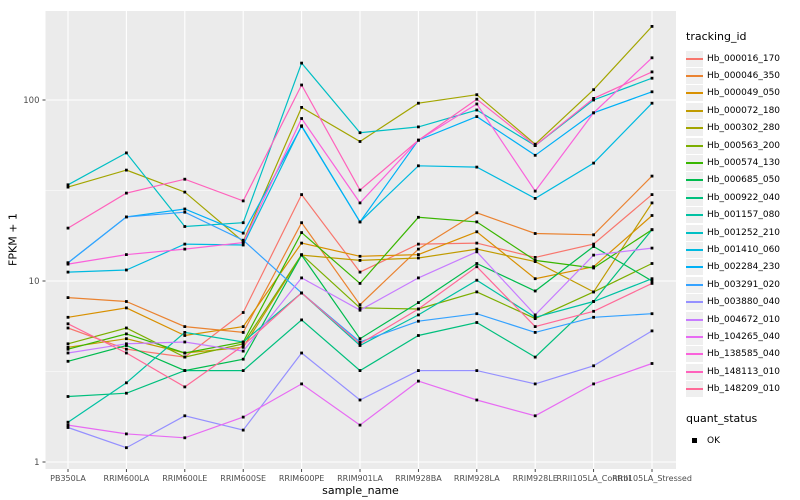  I want to click on legend-entry: Hb_003880_040, so click(742, 302).